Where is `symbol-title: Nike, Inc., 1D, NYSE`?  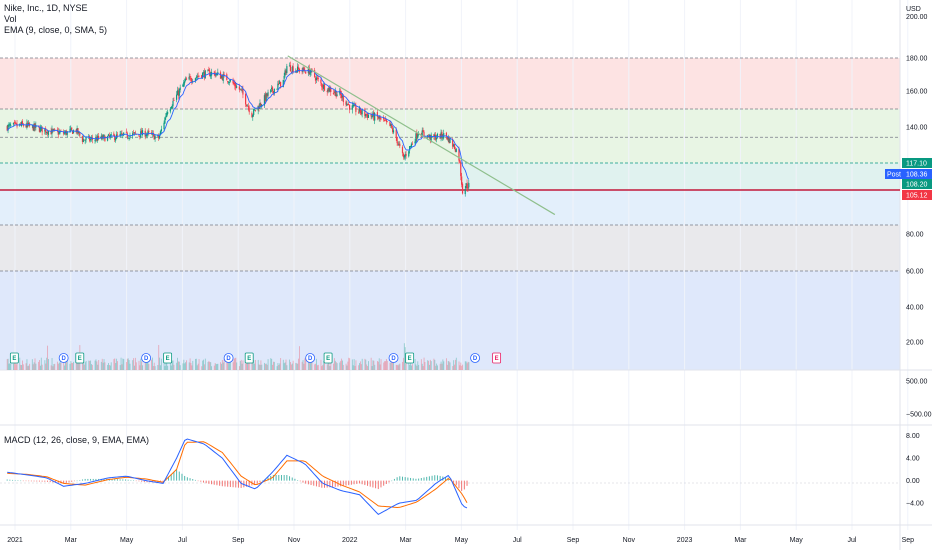
symbol-title: Nike, Inc., 1D, NYSE is located at coordinates (46, 8).